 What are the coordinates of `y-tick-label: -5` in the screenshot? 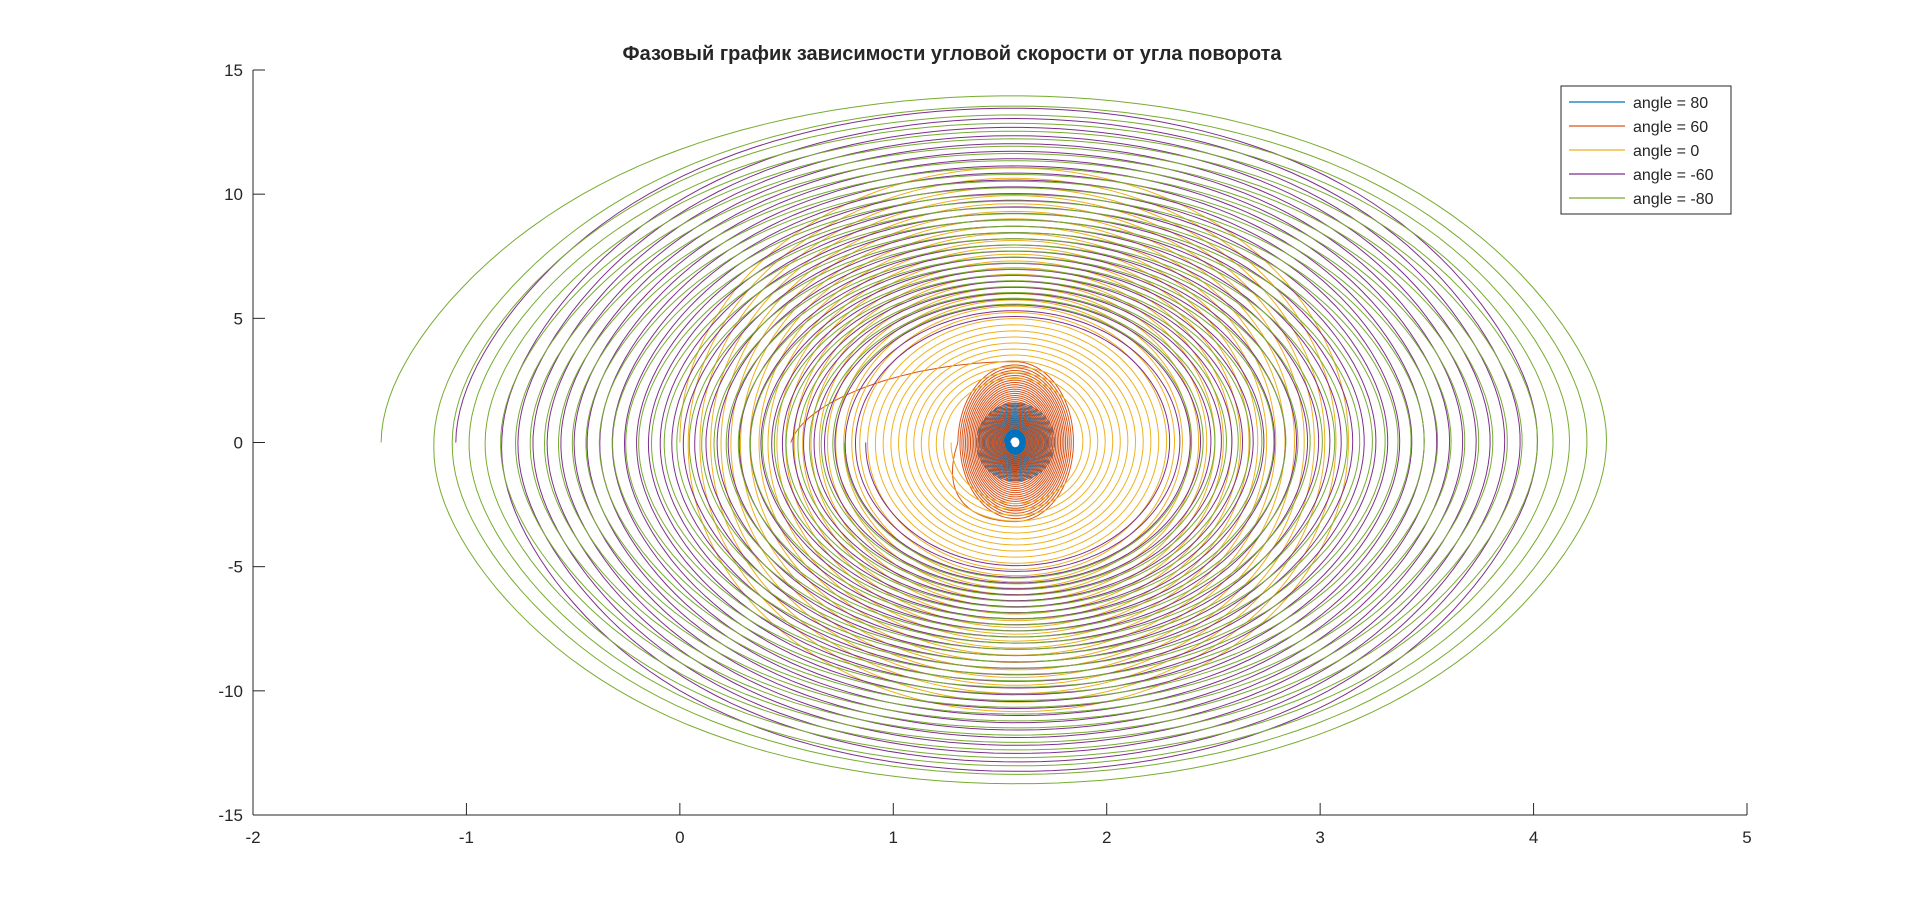 It's located at (235, 567).